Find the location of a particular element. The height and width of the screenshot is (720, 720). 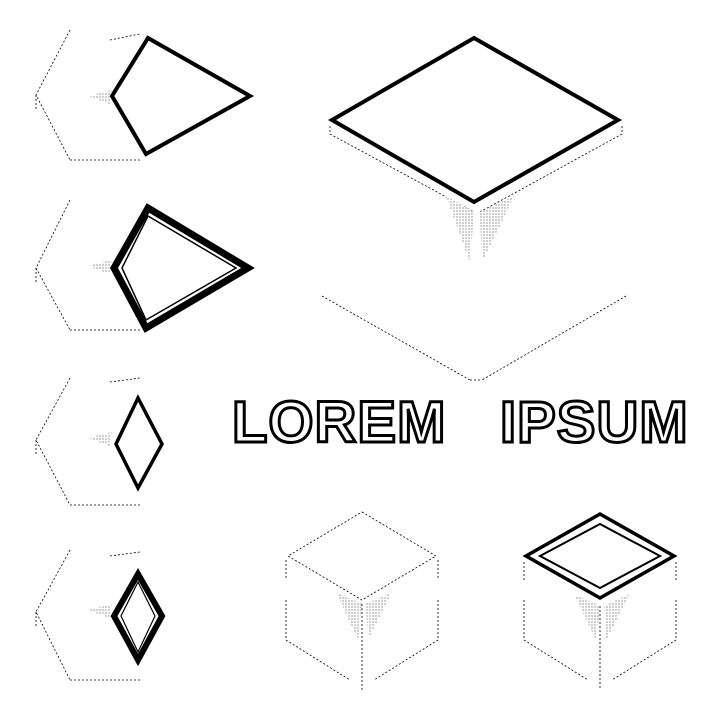

medium-box-right is located at coordinates (600, 600).